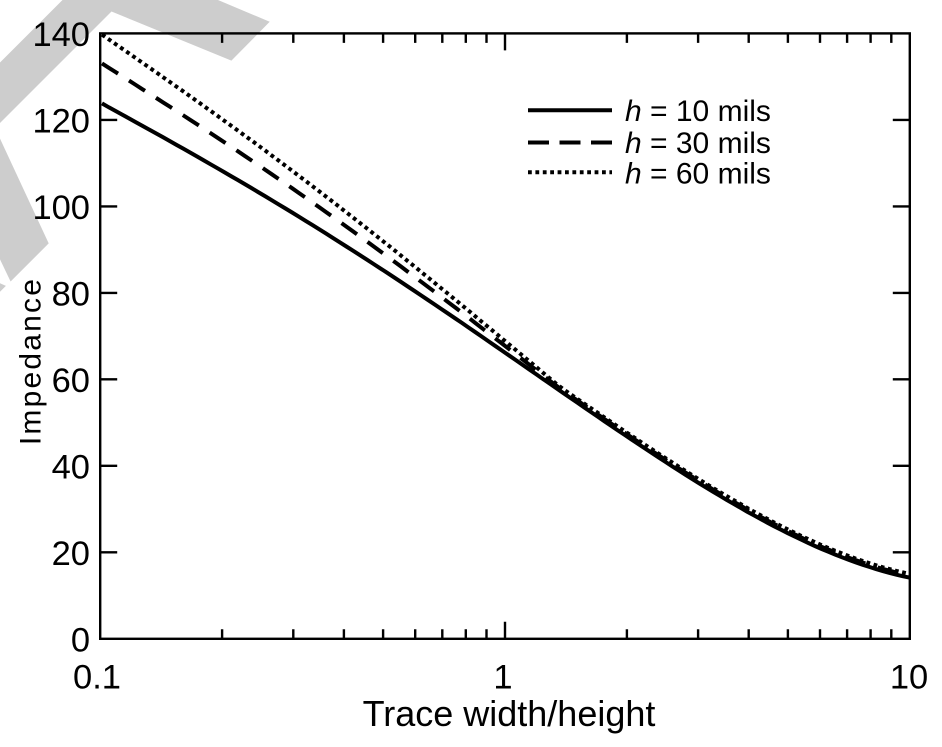 The height and width of the screenshot is (747, 942). Describe the element at coordinates (71, 381) in the screenshot. I see `svg-text: 60` at that location.